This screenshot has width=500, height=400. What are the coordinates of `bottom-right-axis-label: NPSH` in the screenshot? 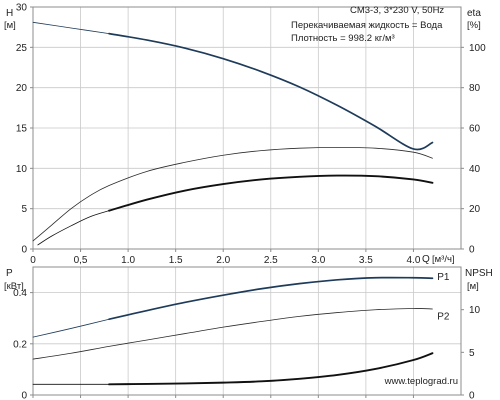 It's located at (479, 273).